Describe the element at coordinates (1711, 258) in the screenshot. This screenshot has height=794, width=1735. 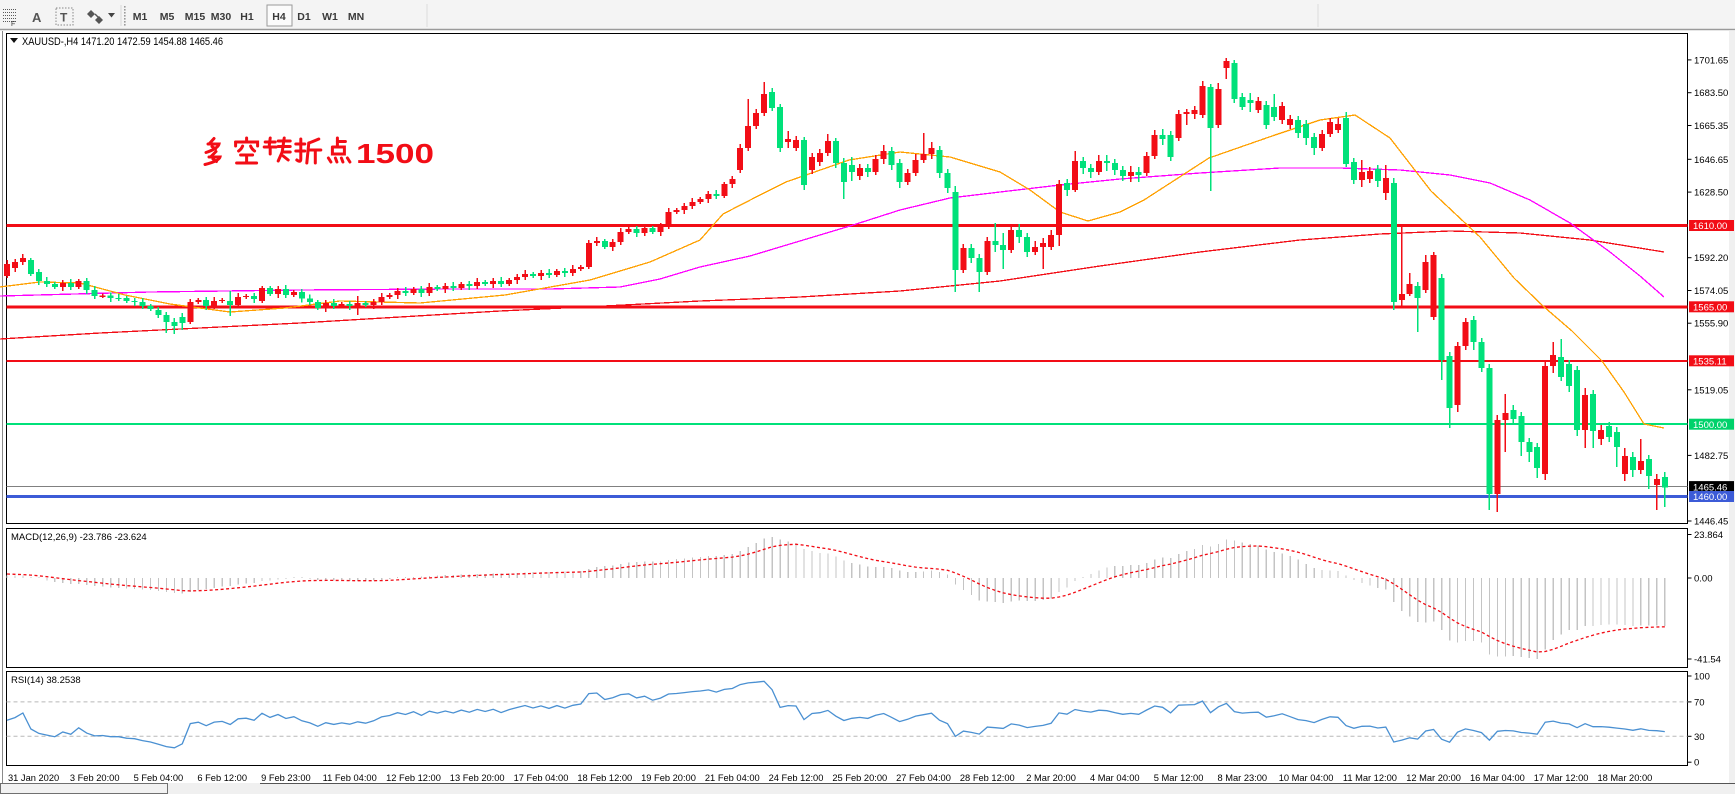
I see `svg-text: 1592.20` at that location.